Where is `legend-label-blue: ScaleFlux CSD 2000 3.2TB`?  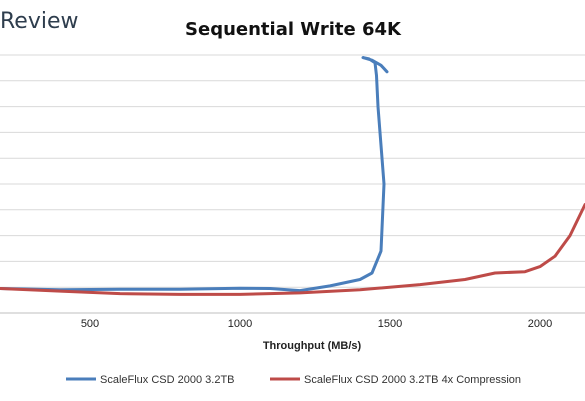
legend-label-blue: ScaleFlux CSD 2000 3.2TB is located at coordinates (167, 380).